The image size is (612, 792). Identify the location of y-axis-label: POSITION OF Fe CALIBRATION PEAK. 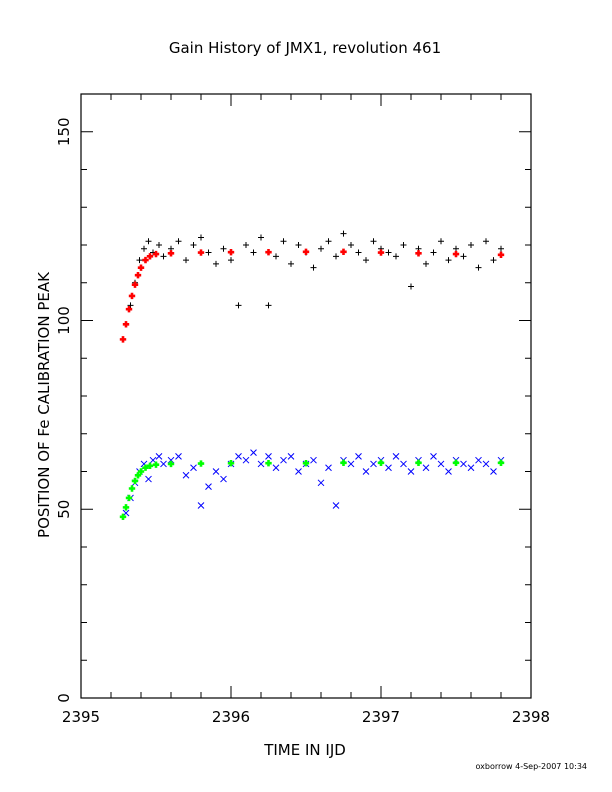
(44, 404).